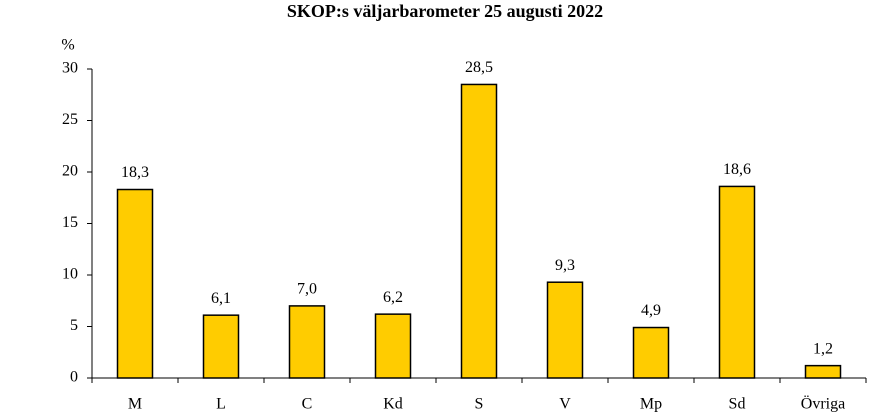 This screenshot has height=415, width=890. What do you see at coordinates (221, 298) in the screenshot?
I see `value-label: 6,1` at bounding box center [221, 298].